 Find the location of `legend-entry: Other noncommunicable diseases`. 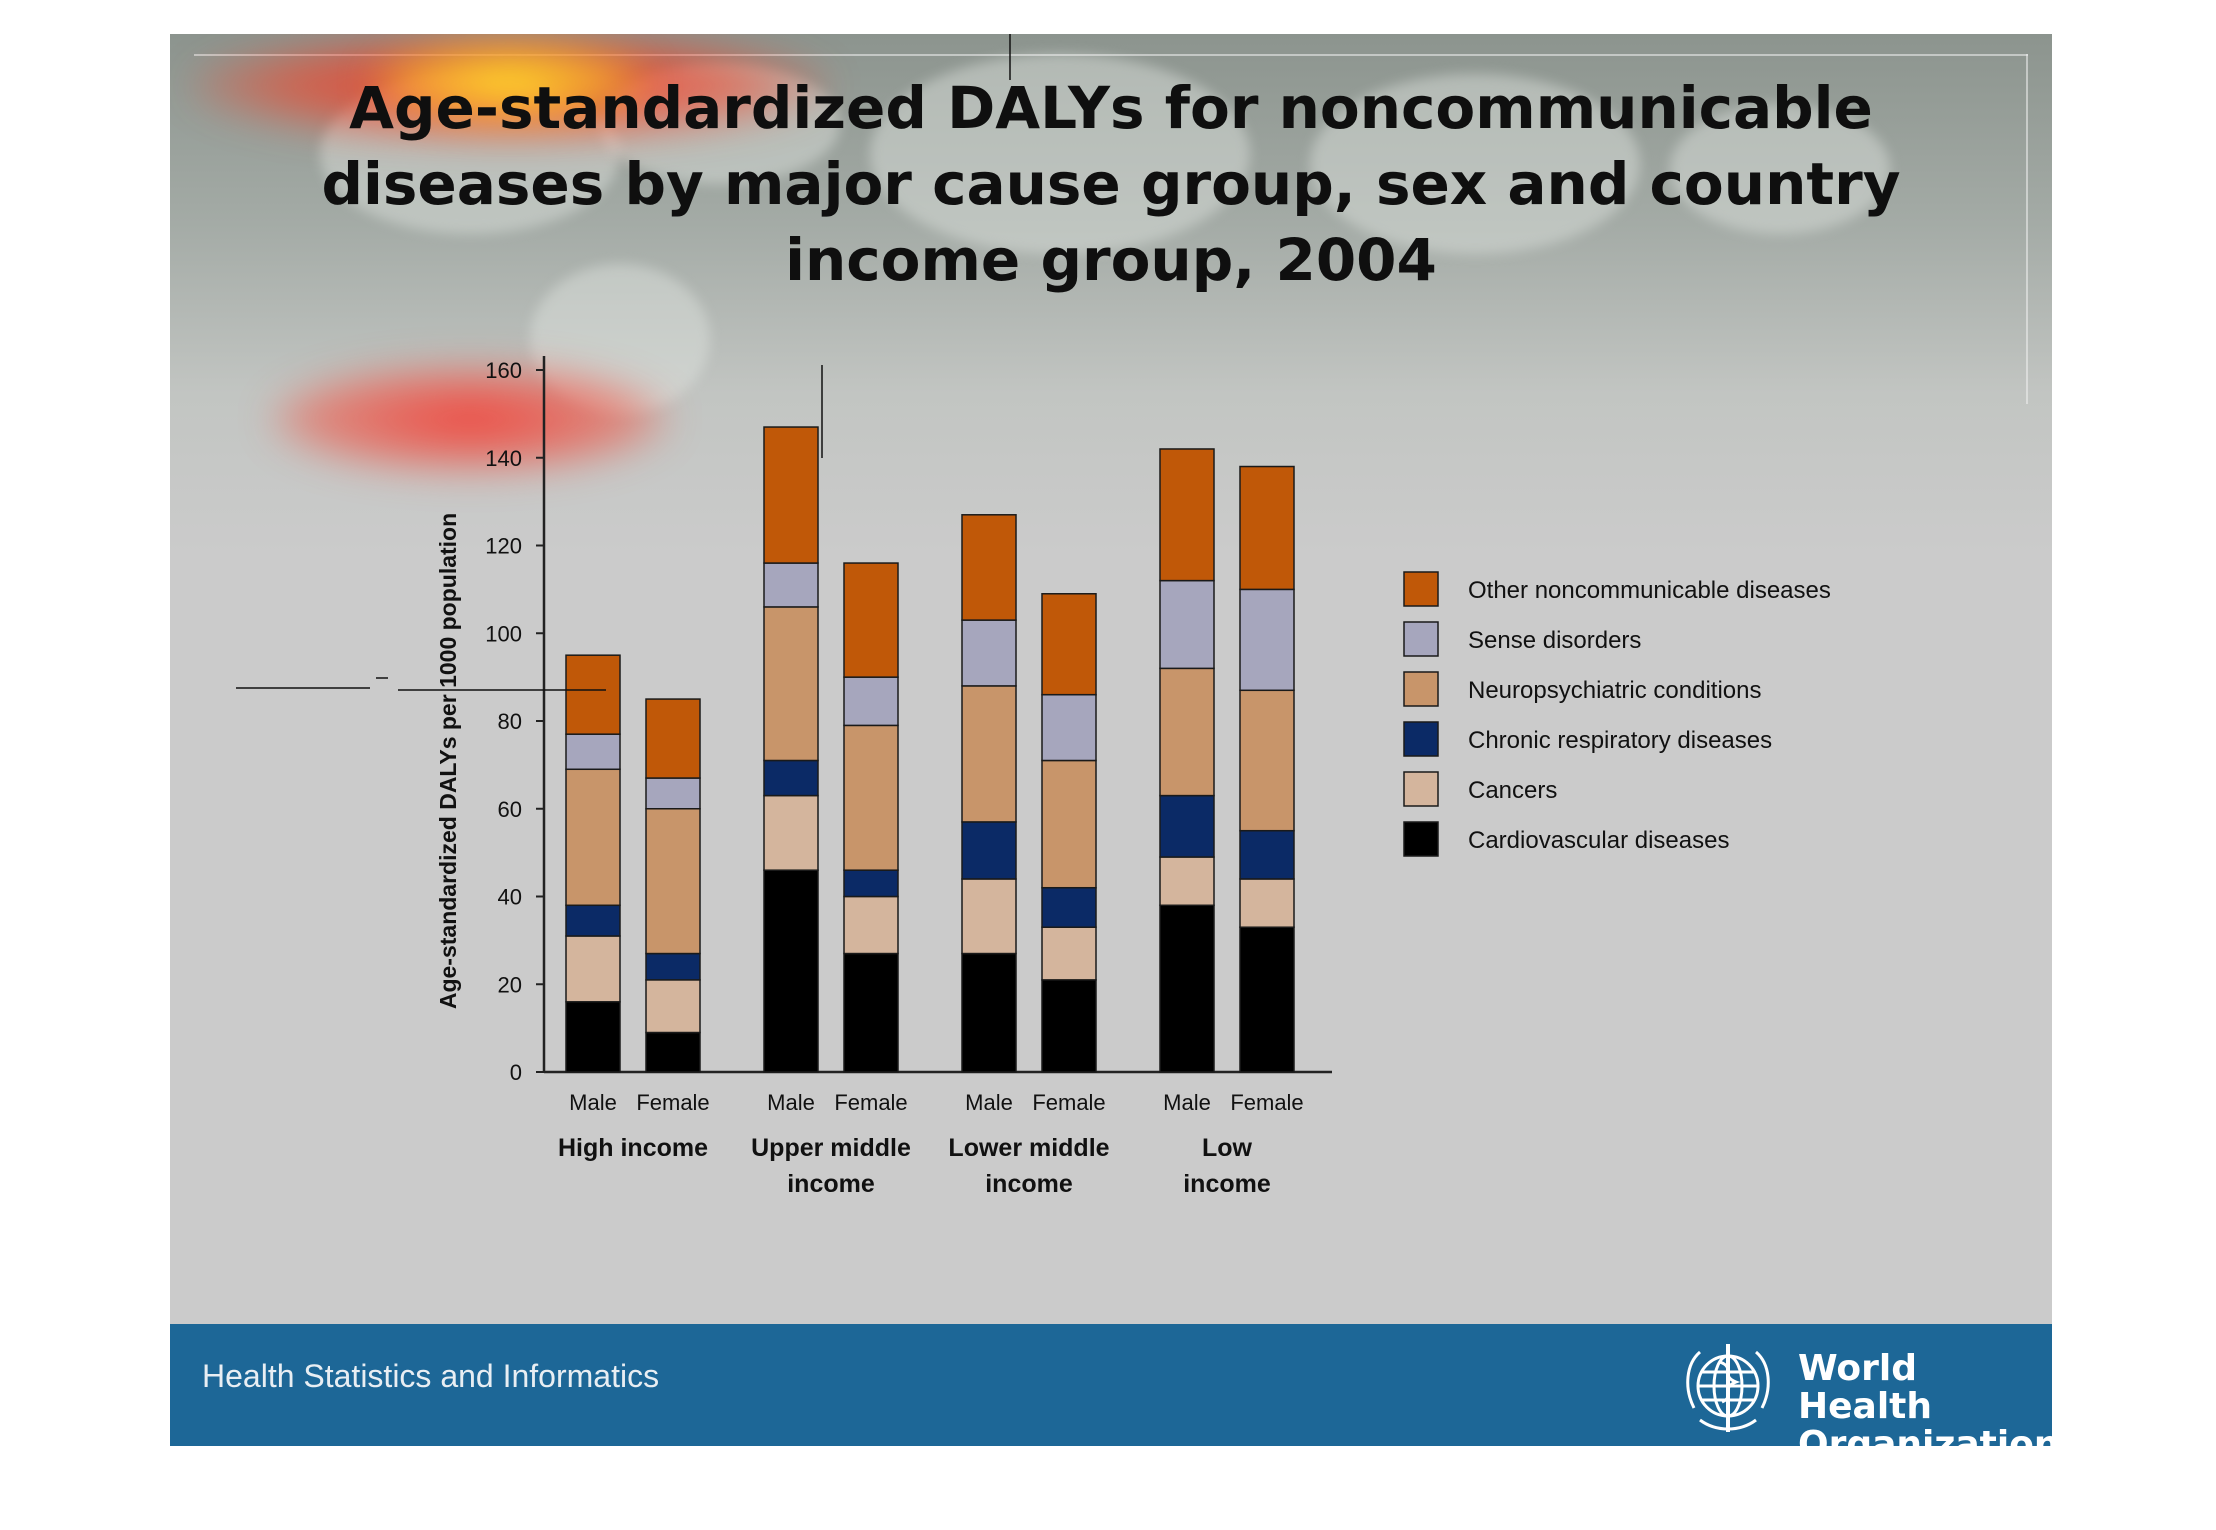

legend-entry: Other noncommunicable diseases is located at coordinates (1649, 590).